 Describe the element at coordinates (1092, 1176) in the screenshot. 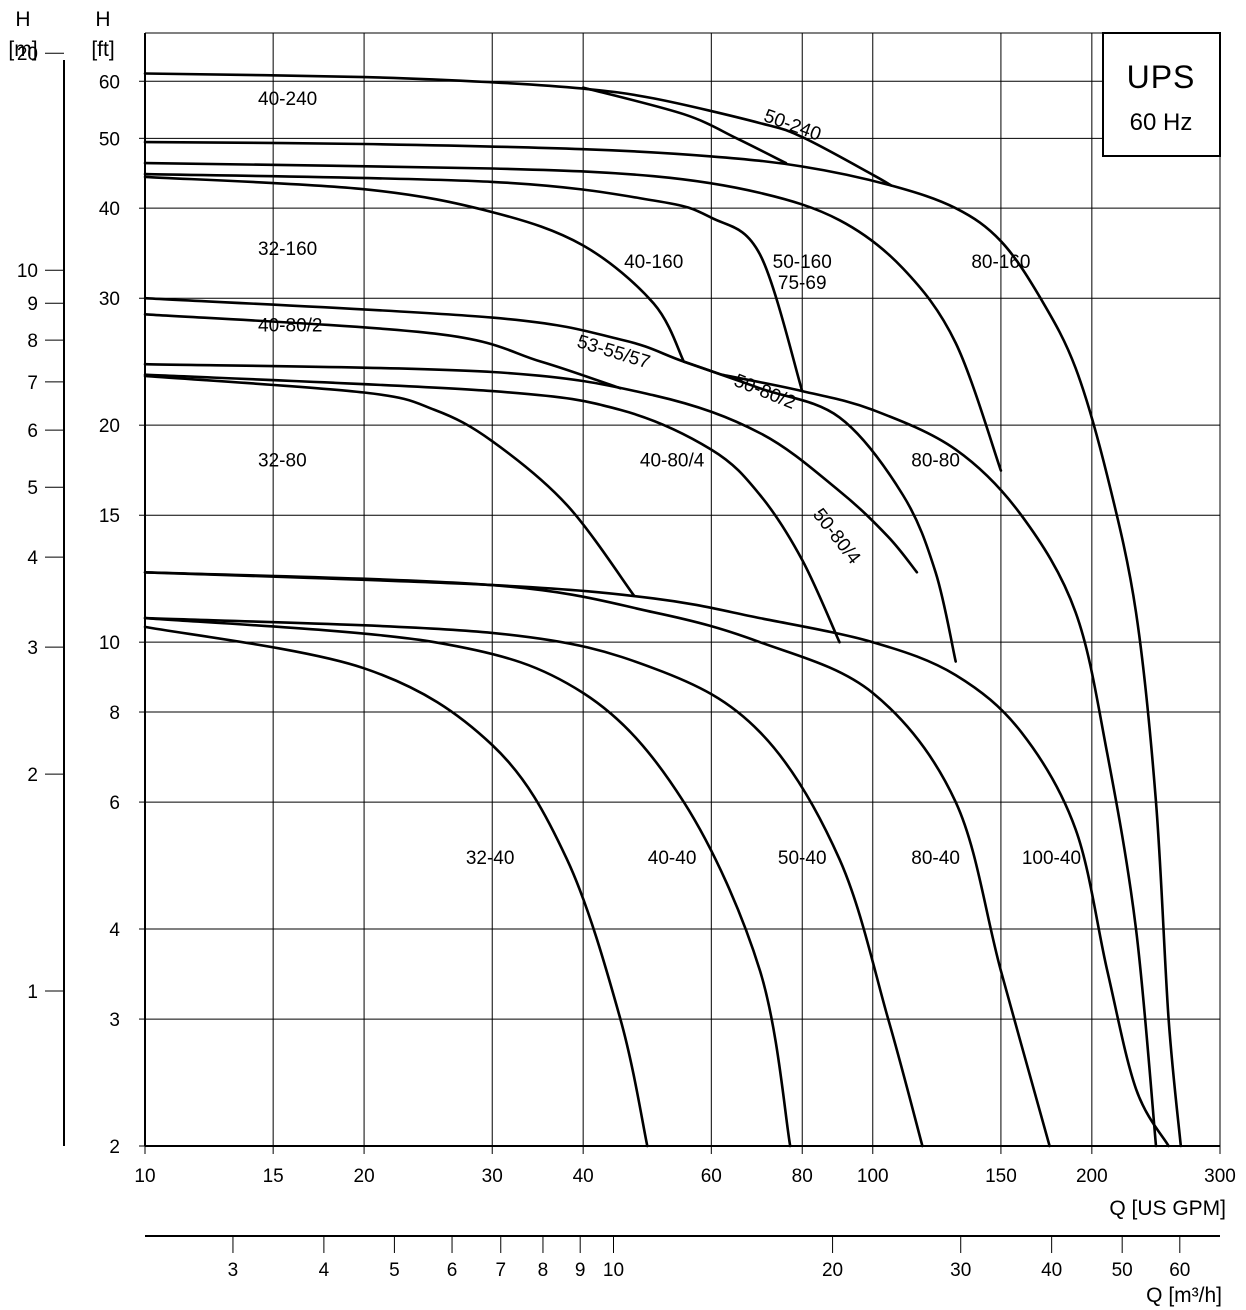

I see `x-gpm-tick-label-200: 200` at that location.